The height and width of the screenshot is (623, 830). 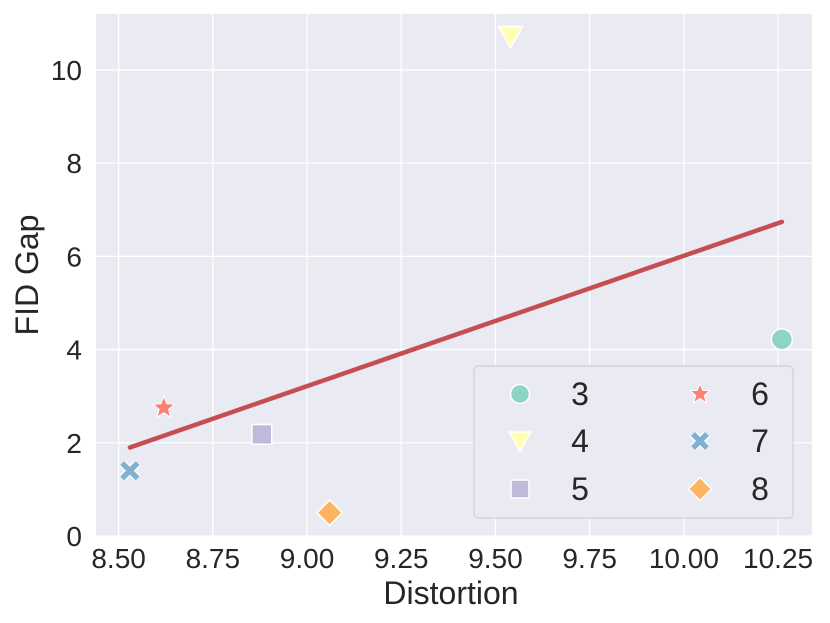 I want to click on y-tick-label: 4, so click(x=74, y=350).